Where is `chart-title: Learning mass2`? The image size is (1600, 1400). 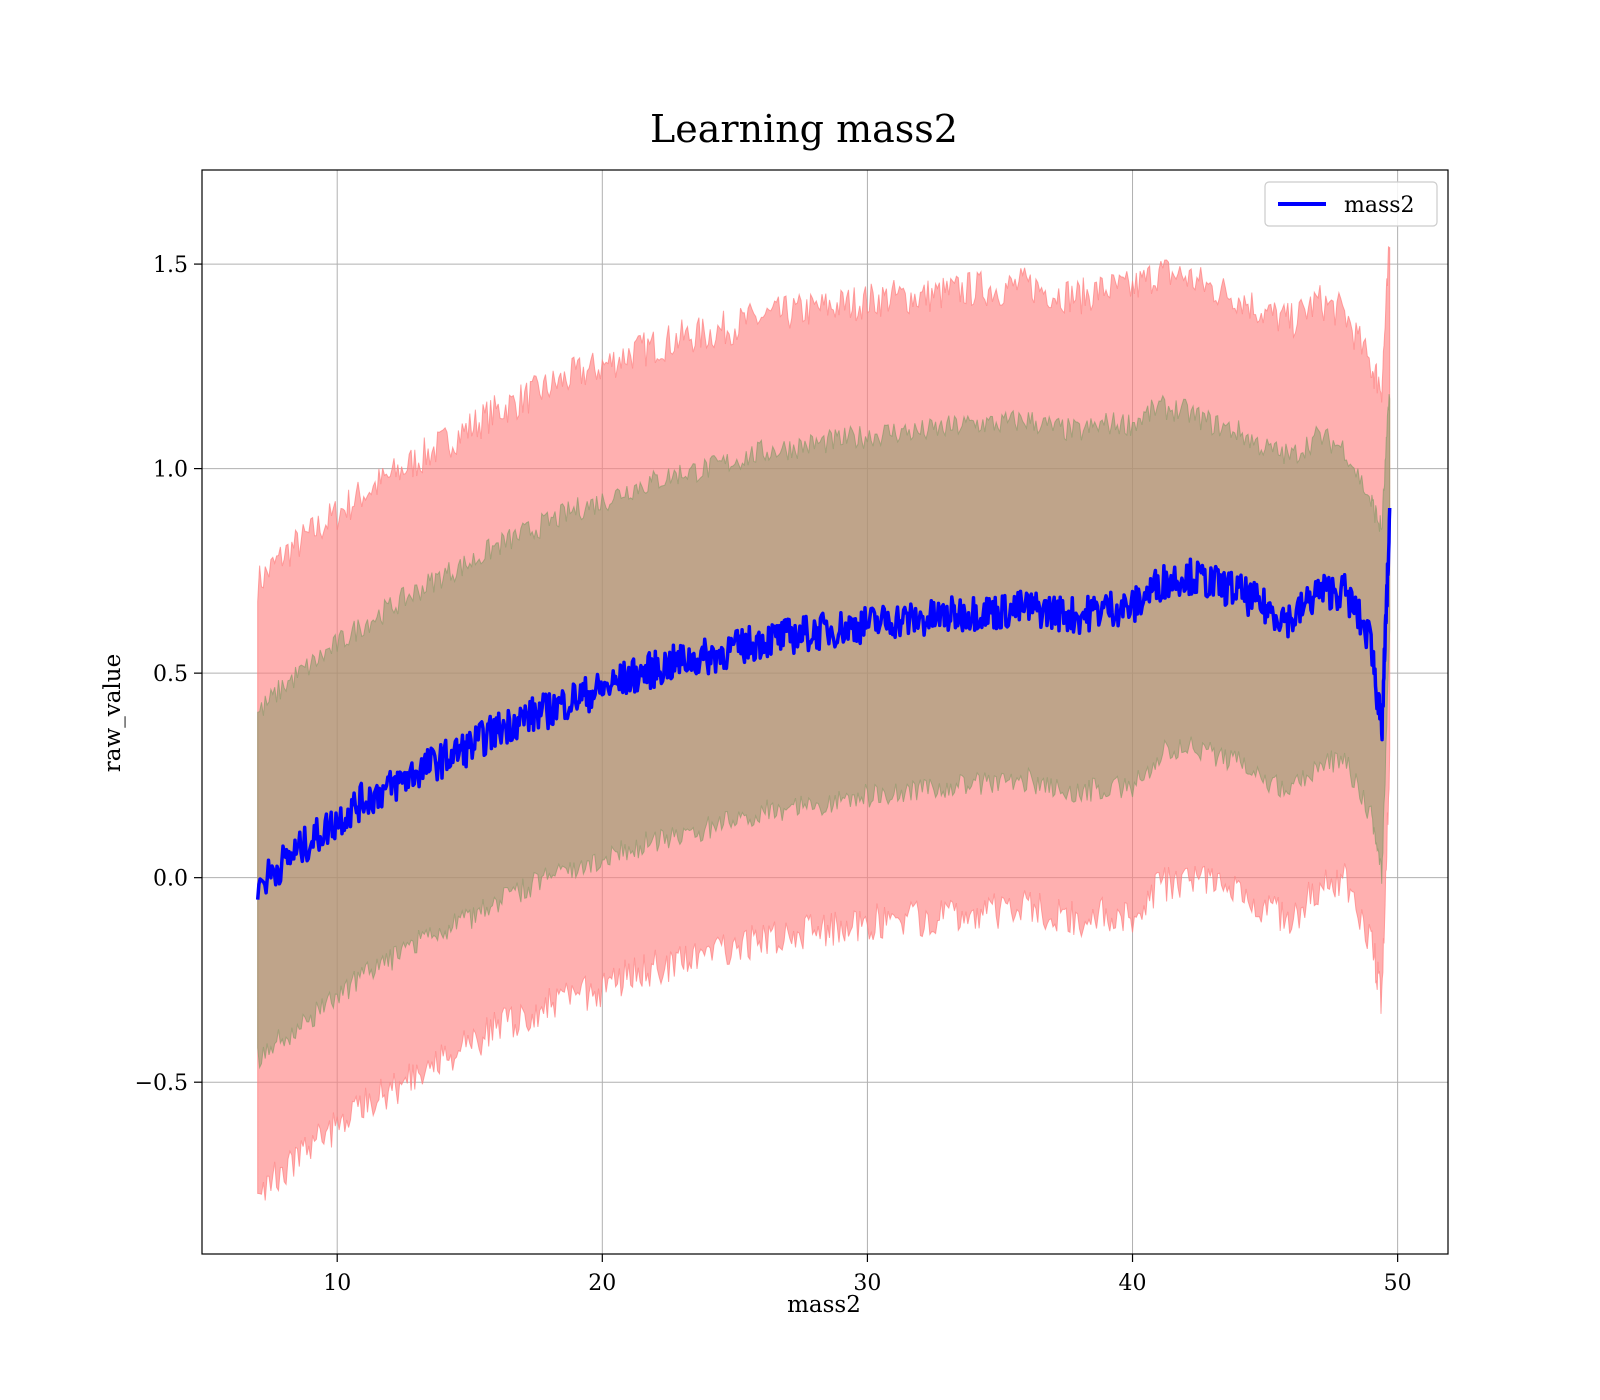
chart-title: Learning mass2 is located at coordinates (804, 129).